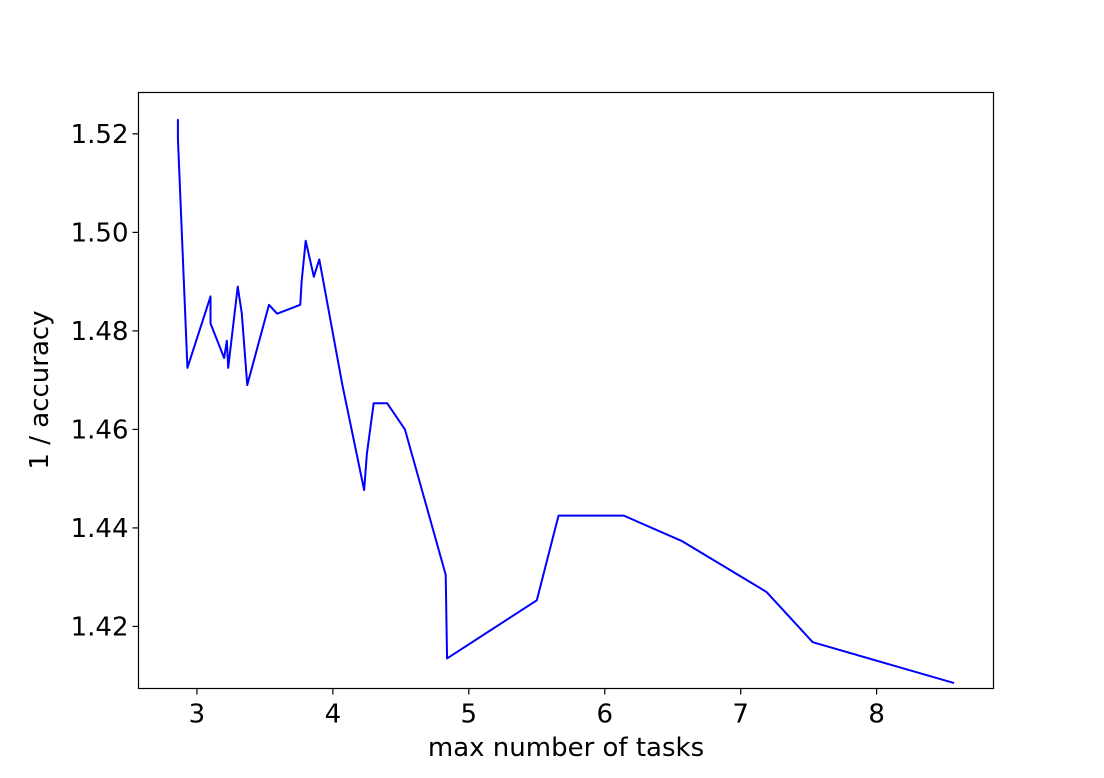  What do you see at coordinates (100, 233) in the screenshot?
I see `y-tick-label: 1.50` at bounding box center [100, 233].